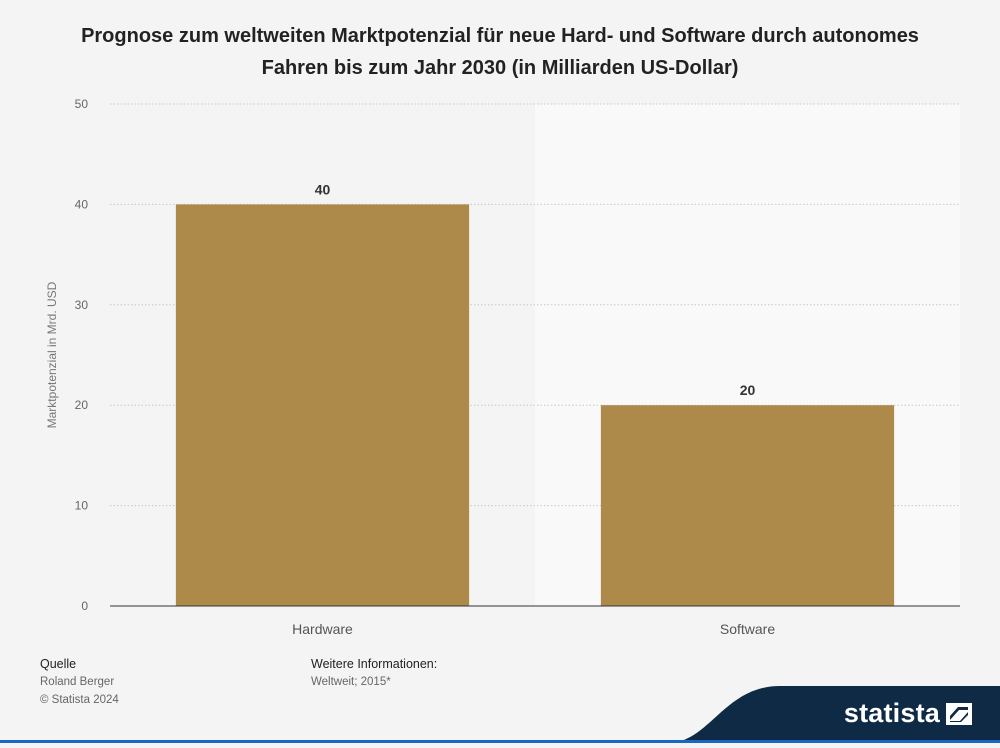 This screenshot has height=748, width=1000. Describe the element at coordinates (82, 355) in the screenshot. I see `y-tick-labels: 0 10 20 30 40 50` at that location.